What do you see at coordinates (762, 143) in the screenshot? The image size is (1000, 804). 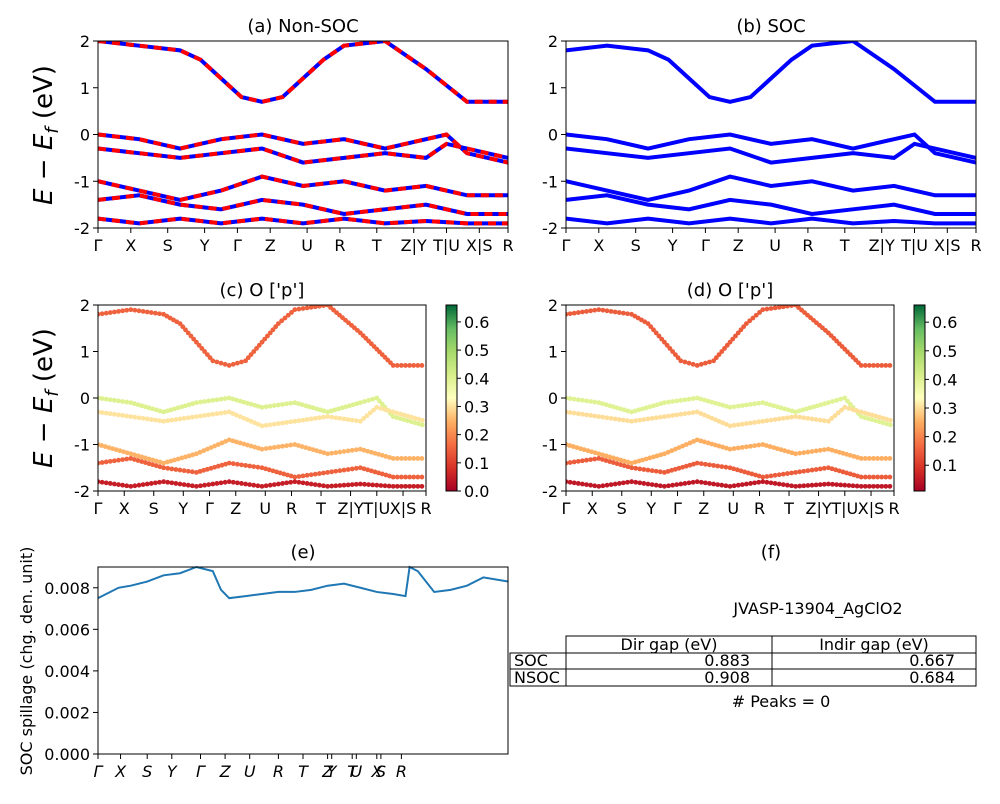 I see `panel-b-plot: -2 -1 0 1 2 Γ X S Y Γ Z U R T Z|Y T|U X|S R` at bounding box center [762, 143].